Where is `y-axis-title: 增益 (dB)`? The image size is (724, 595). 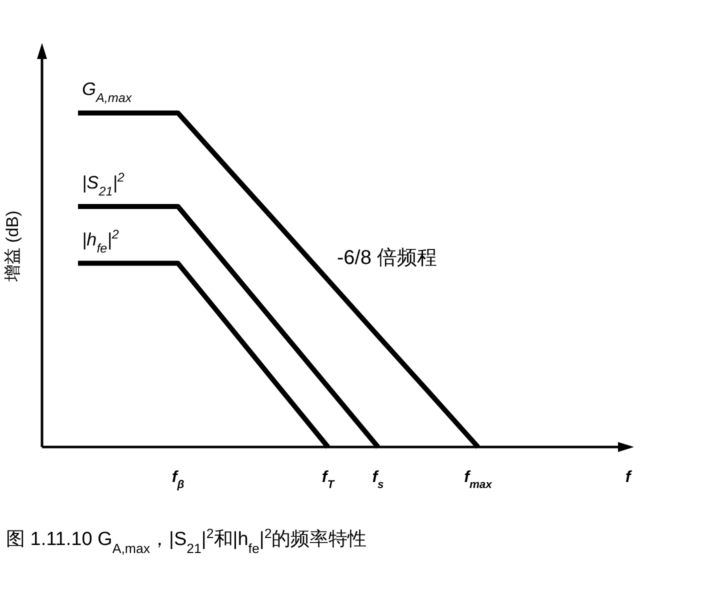
y-axis-title: 增益 (dB) is located at coordinates (12, 246).